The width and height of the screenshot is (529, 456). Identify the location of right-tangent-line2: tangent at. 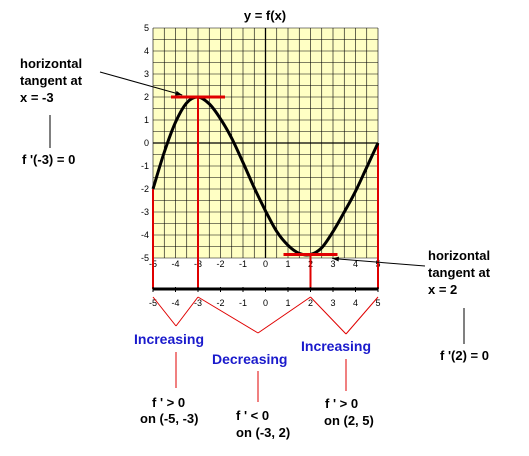
(459, 272).